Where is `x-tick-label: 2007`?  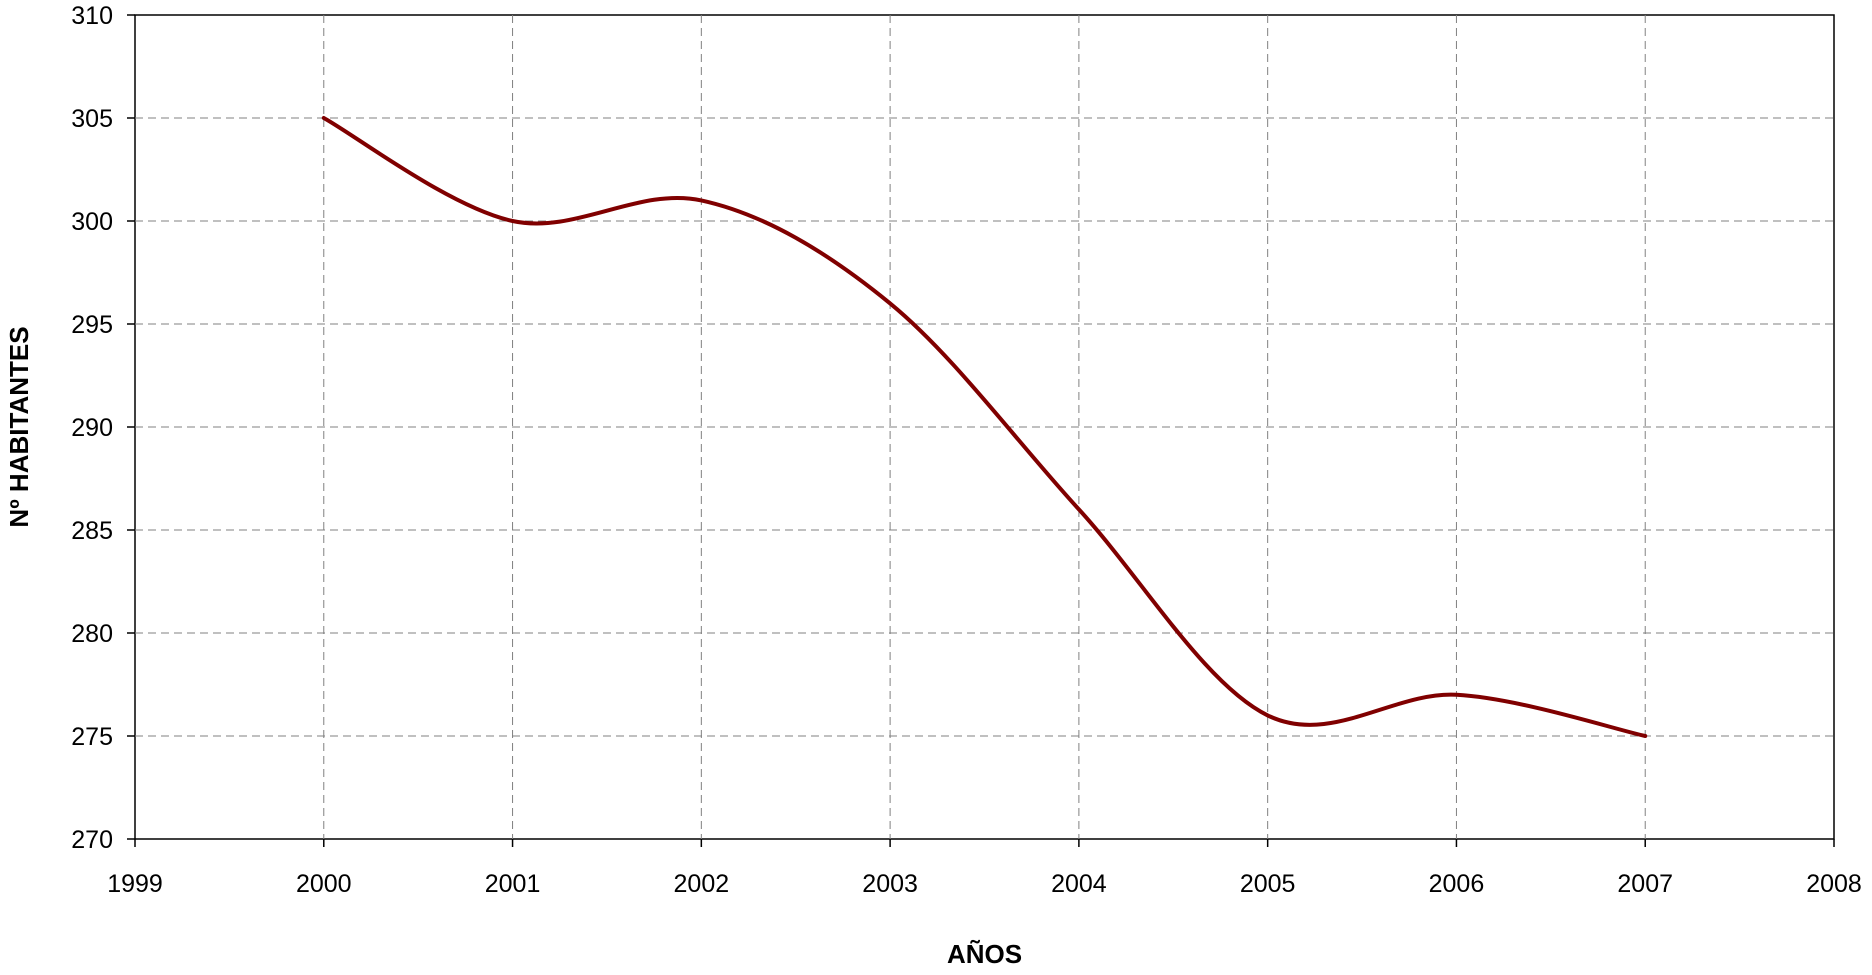
x-tick-label: 2007 is located at coordinates (1645, 884).